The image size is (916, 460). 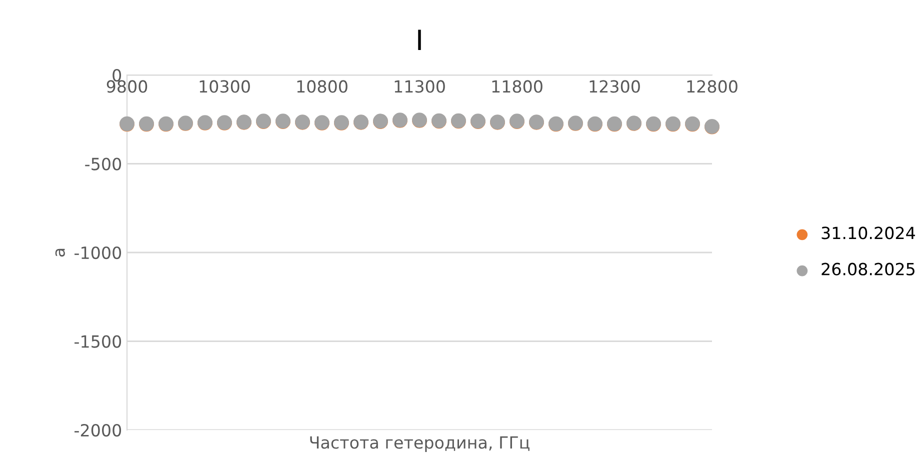 What do you see at coordinates (322, 86) in the screenshot?
I see `x-tick-label: 10800` at bounding box center [322, 86].